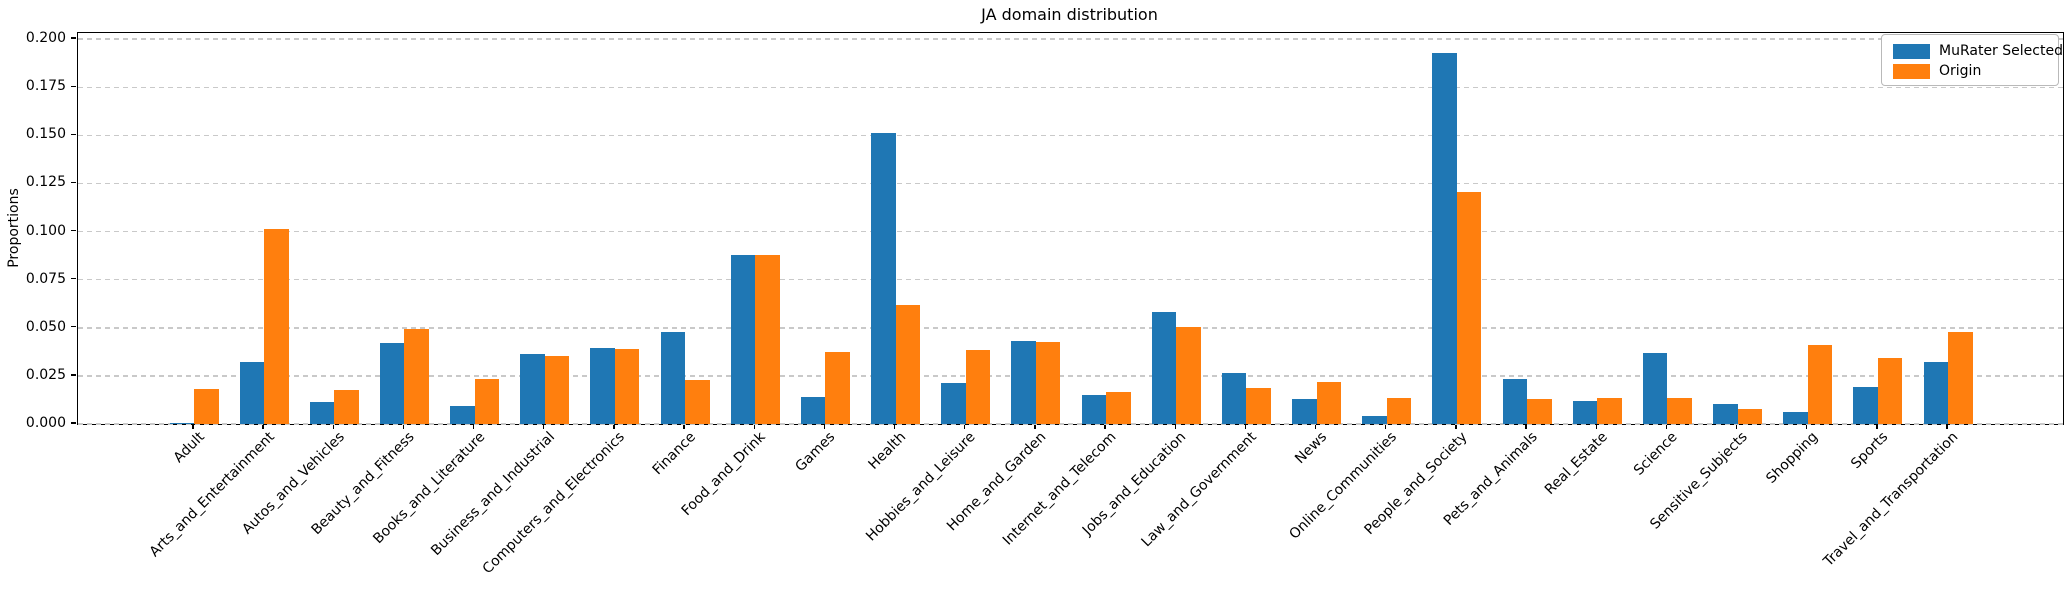 This screenshot has height=590, width=2070. I want to click on gridline-0.000, so click(1070, 424).